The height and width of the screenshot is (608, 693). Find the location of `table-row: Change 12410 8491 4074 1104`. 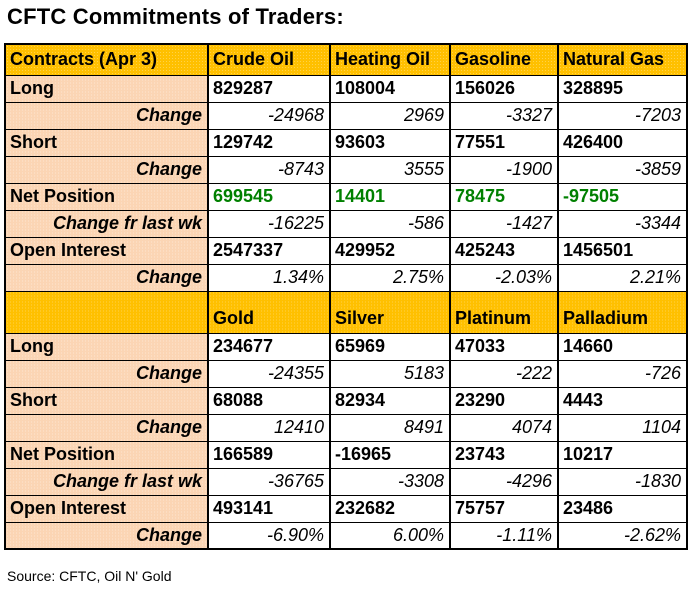

table-row: Change 12410 8491 4074 1104 is located at coordinates (346, 427).